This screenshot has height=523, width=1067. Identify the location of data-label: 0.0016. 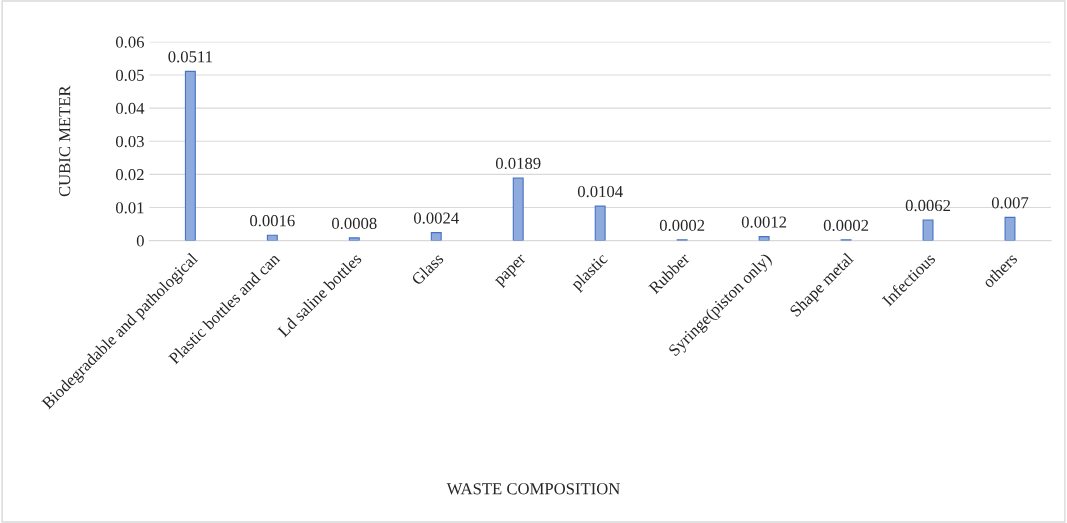
(272, 221).